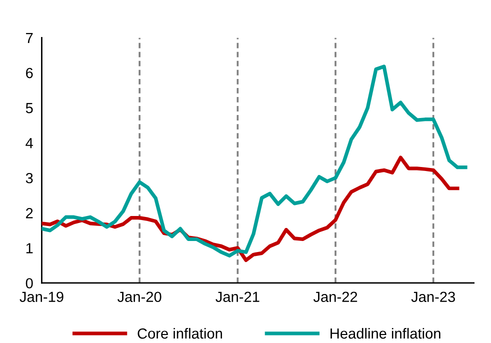  I want to click on y-tick-label: 5, so click(29, 108).